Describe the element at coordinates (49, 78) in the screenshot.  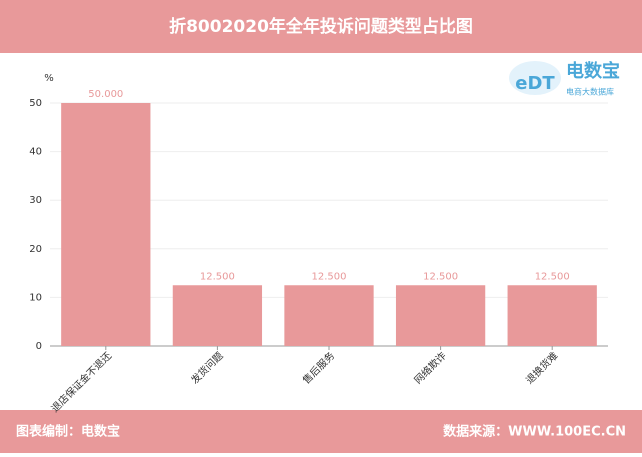
I see `y-unit: %` at that location.